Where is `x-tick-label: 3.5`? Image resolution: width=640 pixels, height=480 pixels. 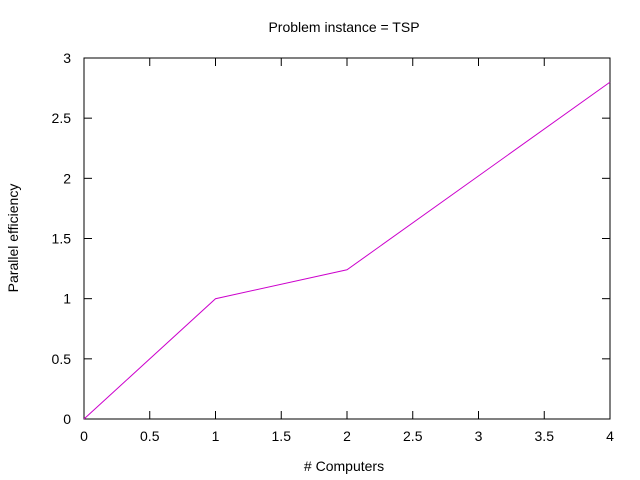
x-tick-label: 3.5 is located at coordinates (545, 436).